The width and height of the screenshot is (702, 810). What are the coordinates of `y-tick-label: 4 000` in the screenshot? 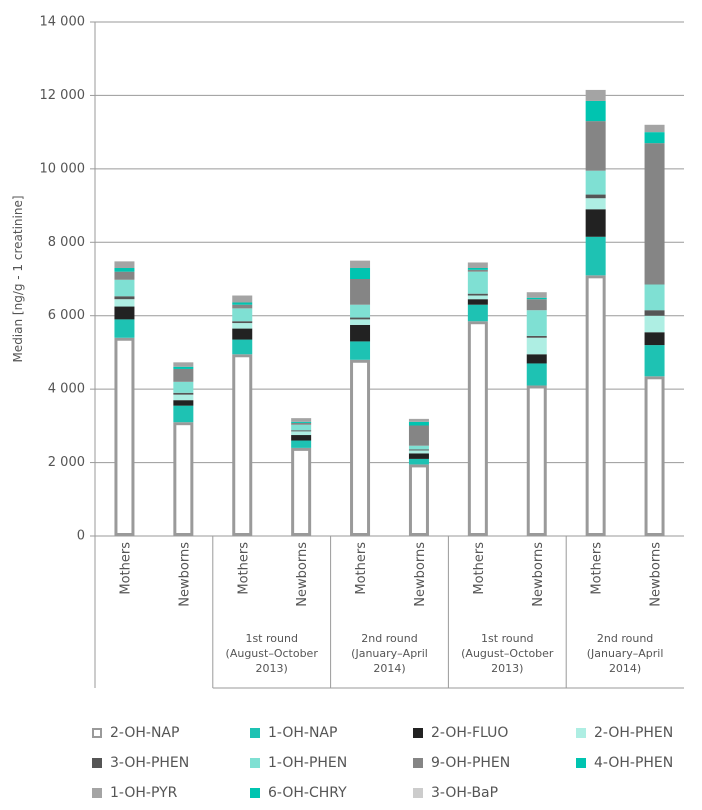 It's located at (66, 389).